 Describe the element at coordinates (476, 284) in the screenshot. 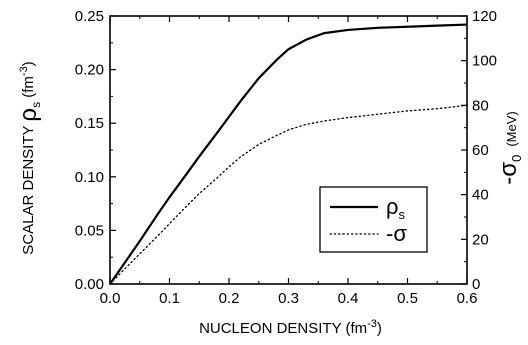

I see `y-right-tick-label: 0` at that location.